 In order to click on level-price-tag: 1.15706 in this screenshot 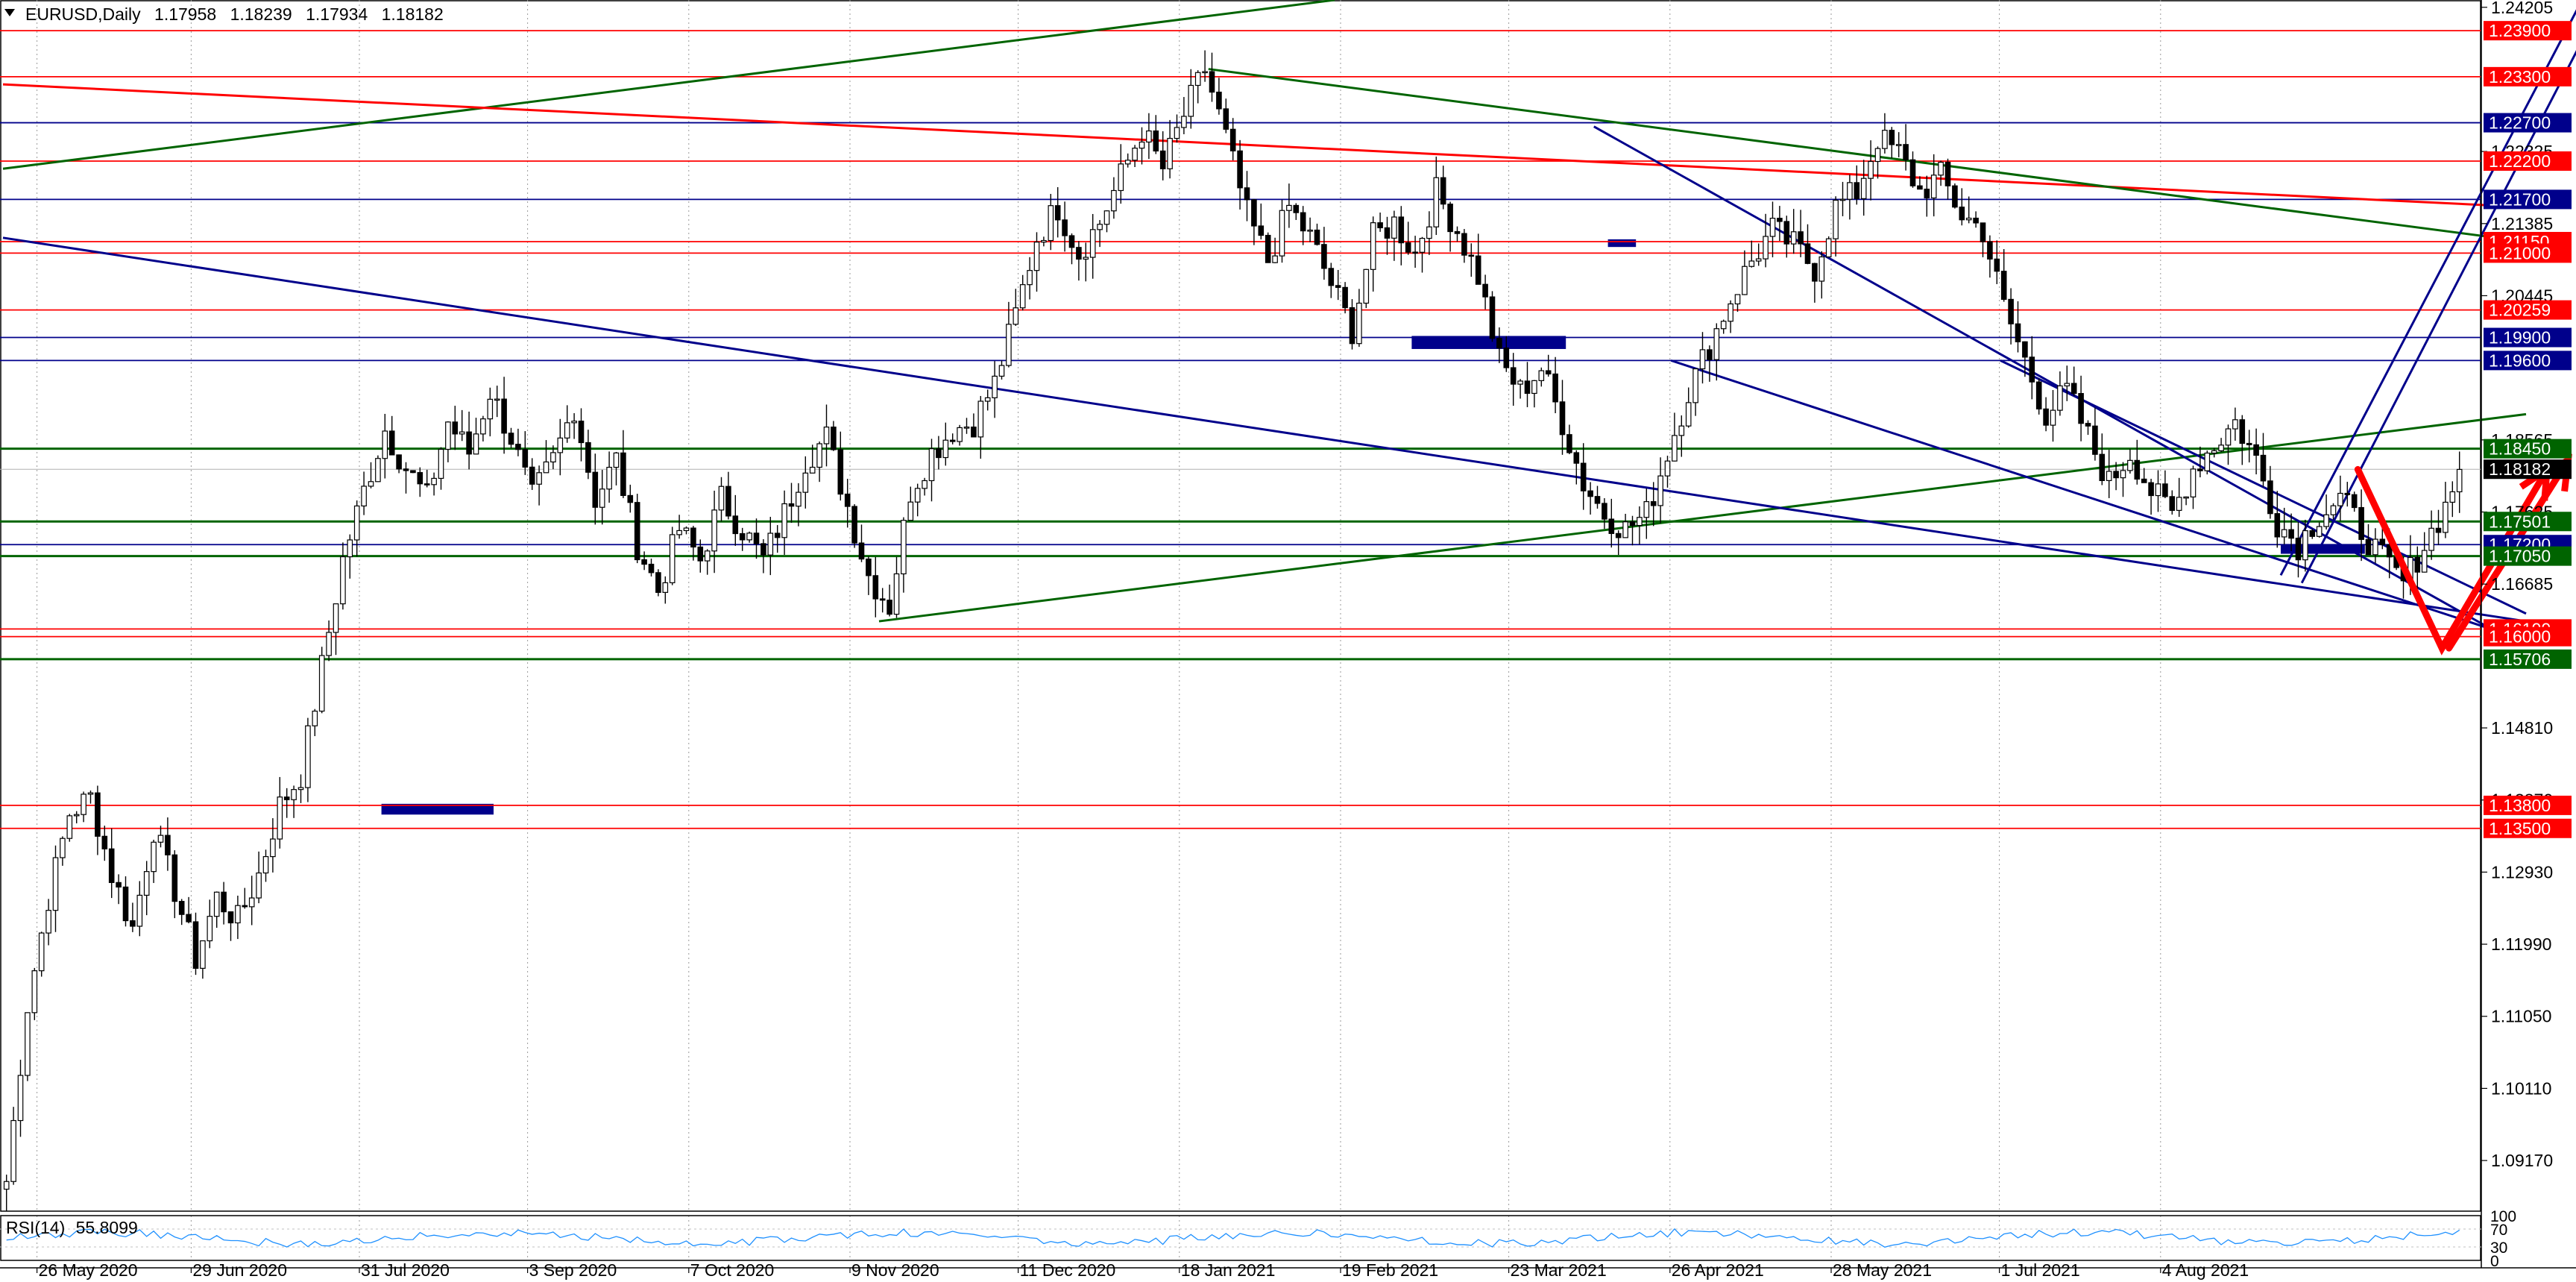, I will do `click(2528, 659)`.